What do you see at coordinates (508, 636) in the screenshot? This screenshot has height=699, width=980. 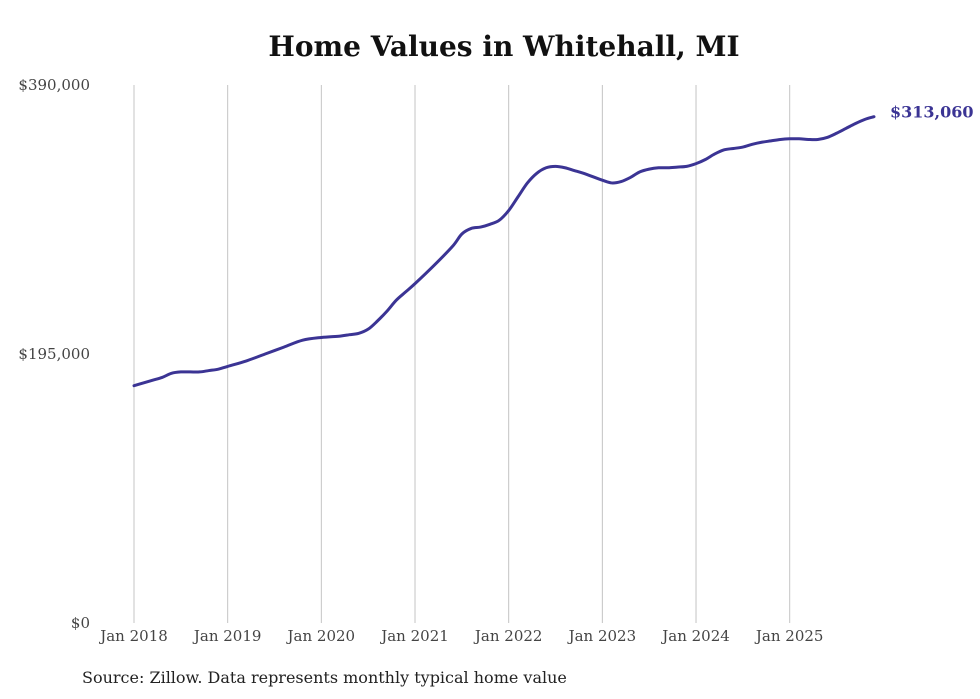 I see `x-tick-label: Jan 2022` at bounding box center [508, 636].